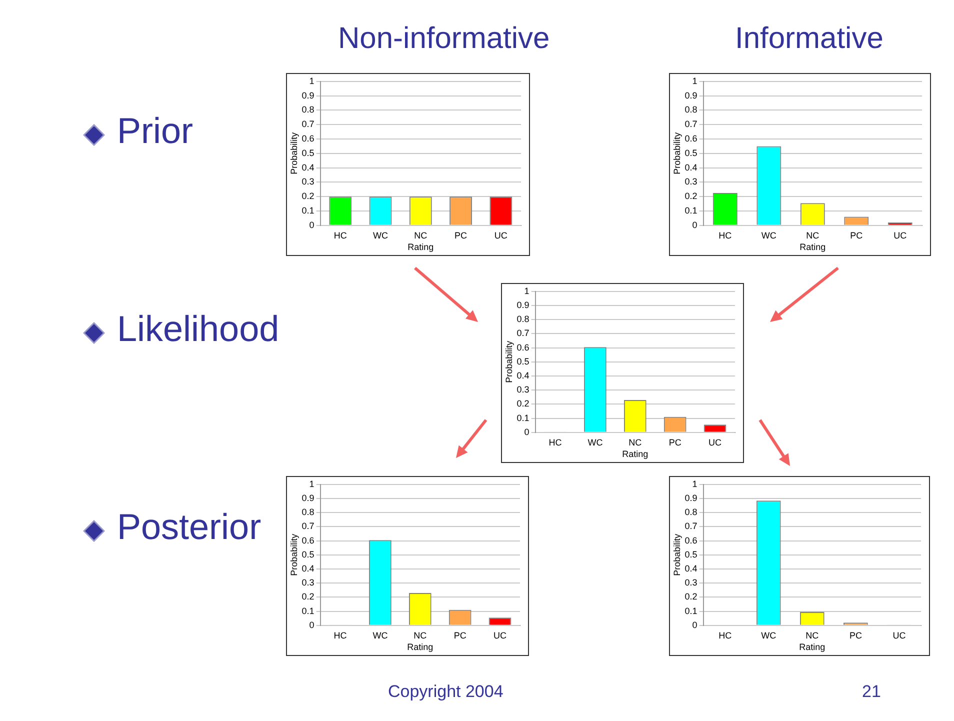 This screenshot has height=721, width=954. Describe the element at coordinates (871, 692) in the screenshot. I see `text: 21` at that location.